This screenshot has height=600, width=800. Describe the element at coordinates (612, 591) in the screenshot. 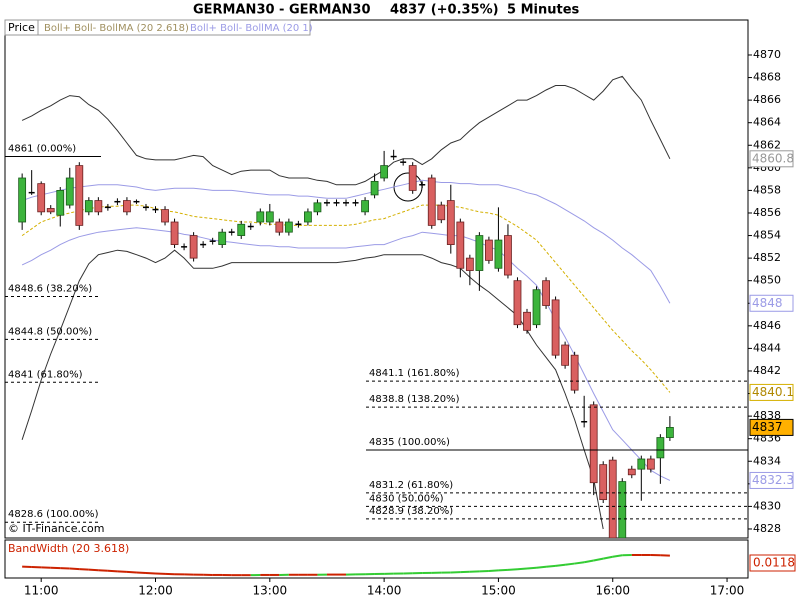

I see `x-tick-label: 16:00` at that location.